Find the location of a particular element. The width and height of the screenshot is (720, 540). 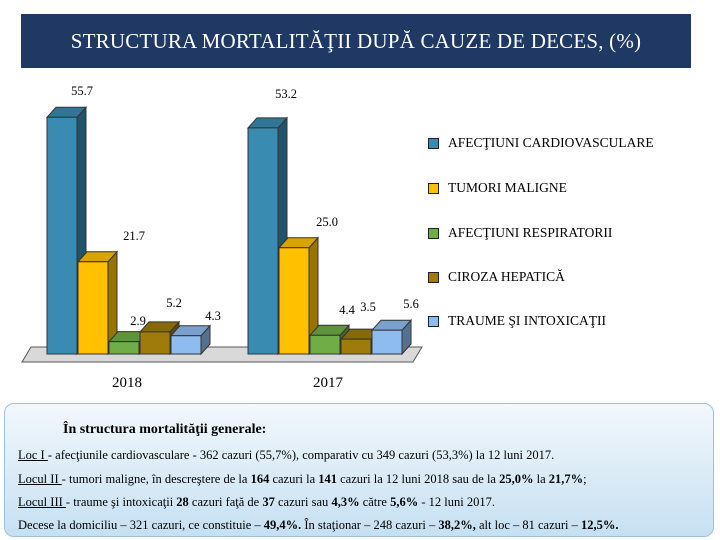

note-2-text-c: cazuri la 12 luni 2018 sau de la is located at coordinates (418, 479).